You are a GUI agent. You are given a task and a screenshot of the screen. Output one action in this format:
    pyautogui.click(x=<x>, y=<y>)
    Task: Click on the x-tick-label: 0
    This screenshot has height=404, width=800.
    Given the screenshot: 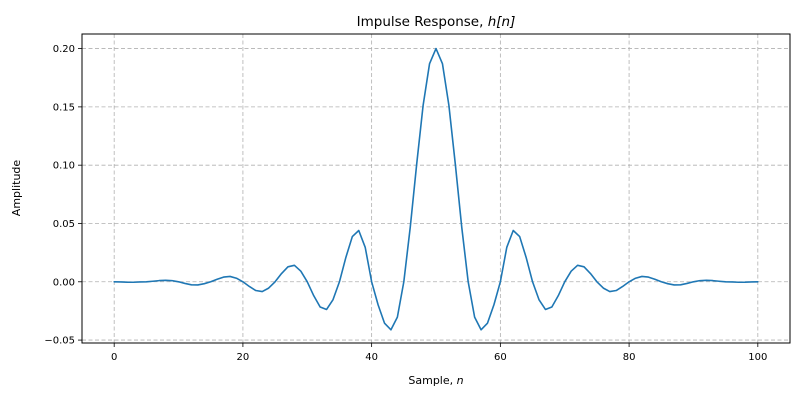 What is the action you would take?
    pyautogui.click(x=114, y=357)
    